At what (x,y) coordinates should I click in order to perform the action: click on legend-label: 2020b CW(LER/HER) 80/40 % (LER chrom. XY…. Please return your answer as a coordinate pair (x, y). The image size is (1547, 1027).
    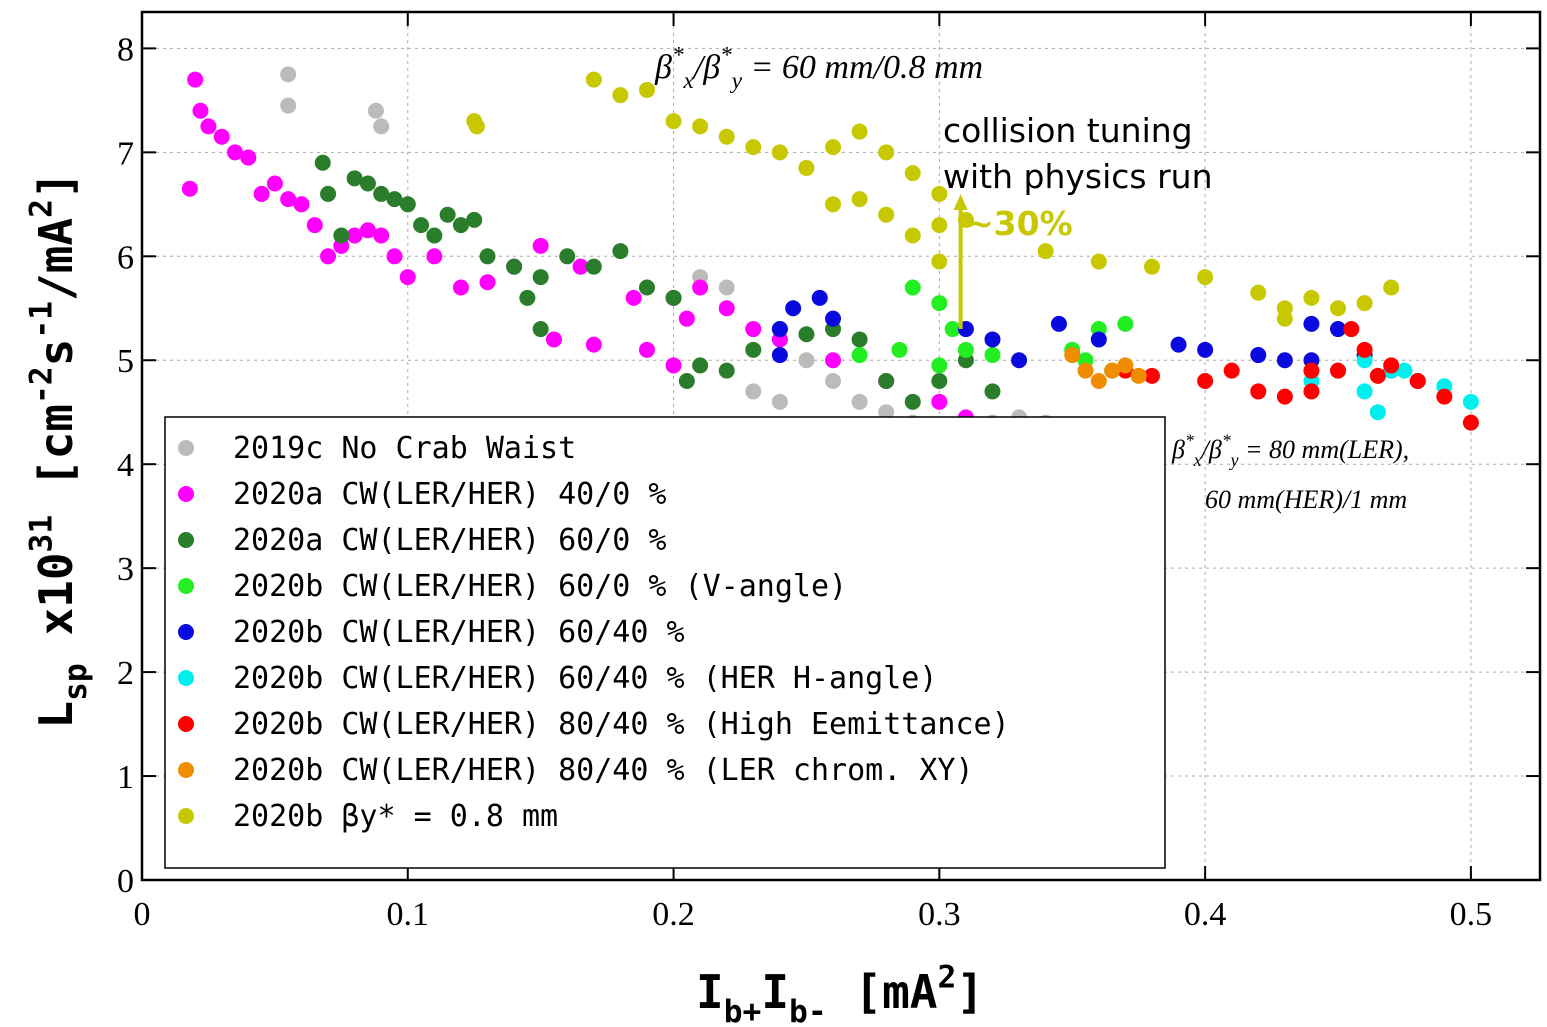
    Looking at the image, I should click on (603, 770).